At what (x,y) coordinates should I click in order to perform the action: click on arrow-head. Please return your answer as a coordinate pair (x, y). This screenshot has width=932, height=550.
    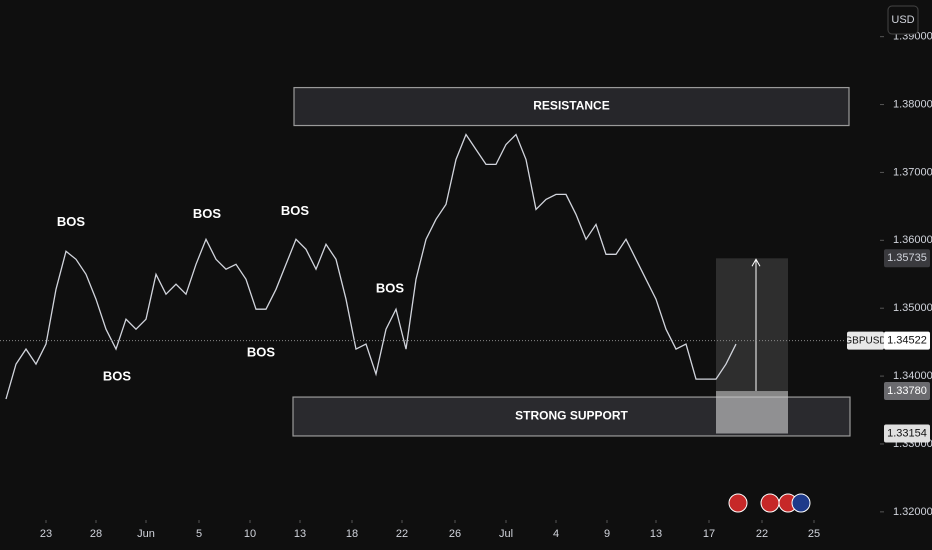
    Looking at the image, I should click on (756, 262).